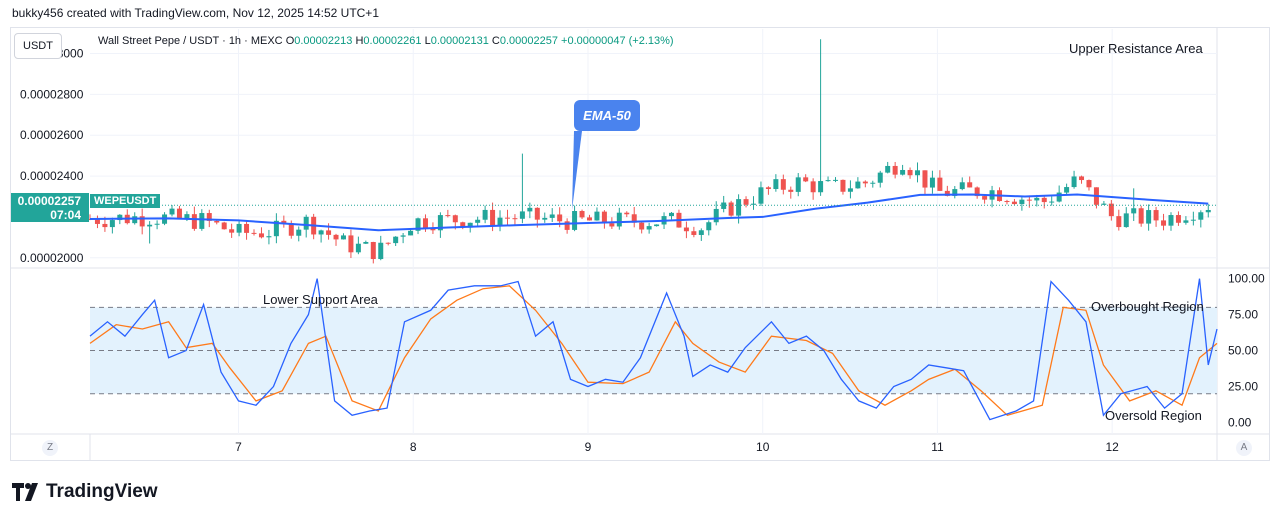 The image size is (1281, 522). What do you see at coordinates (49, 201) in the screenshot?
I see `last-price-value: 0.00002257` at bounding box center [49, 201].